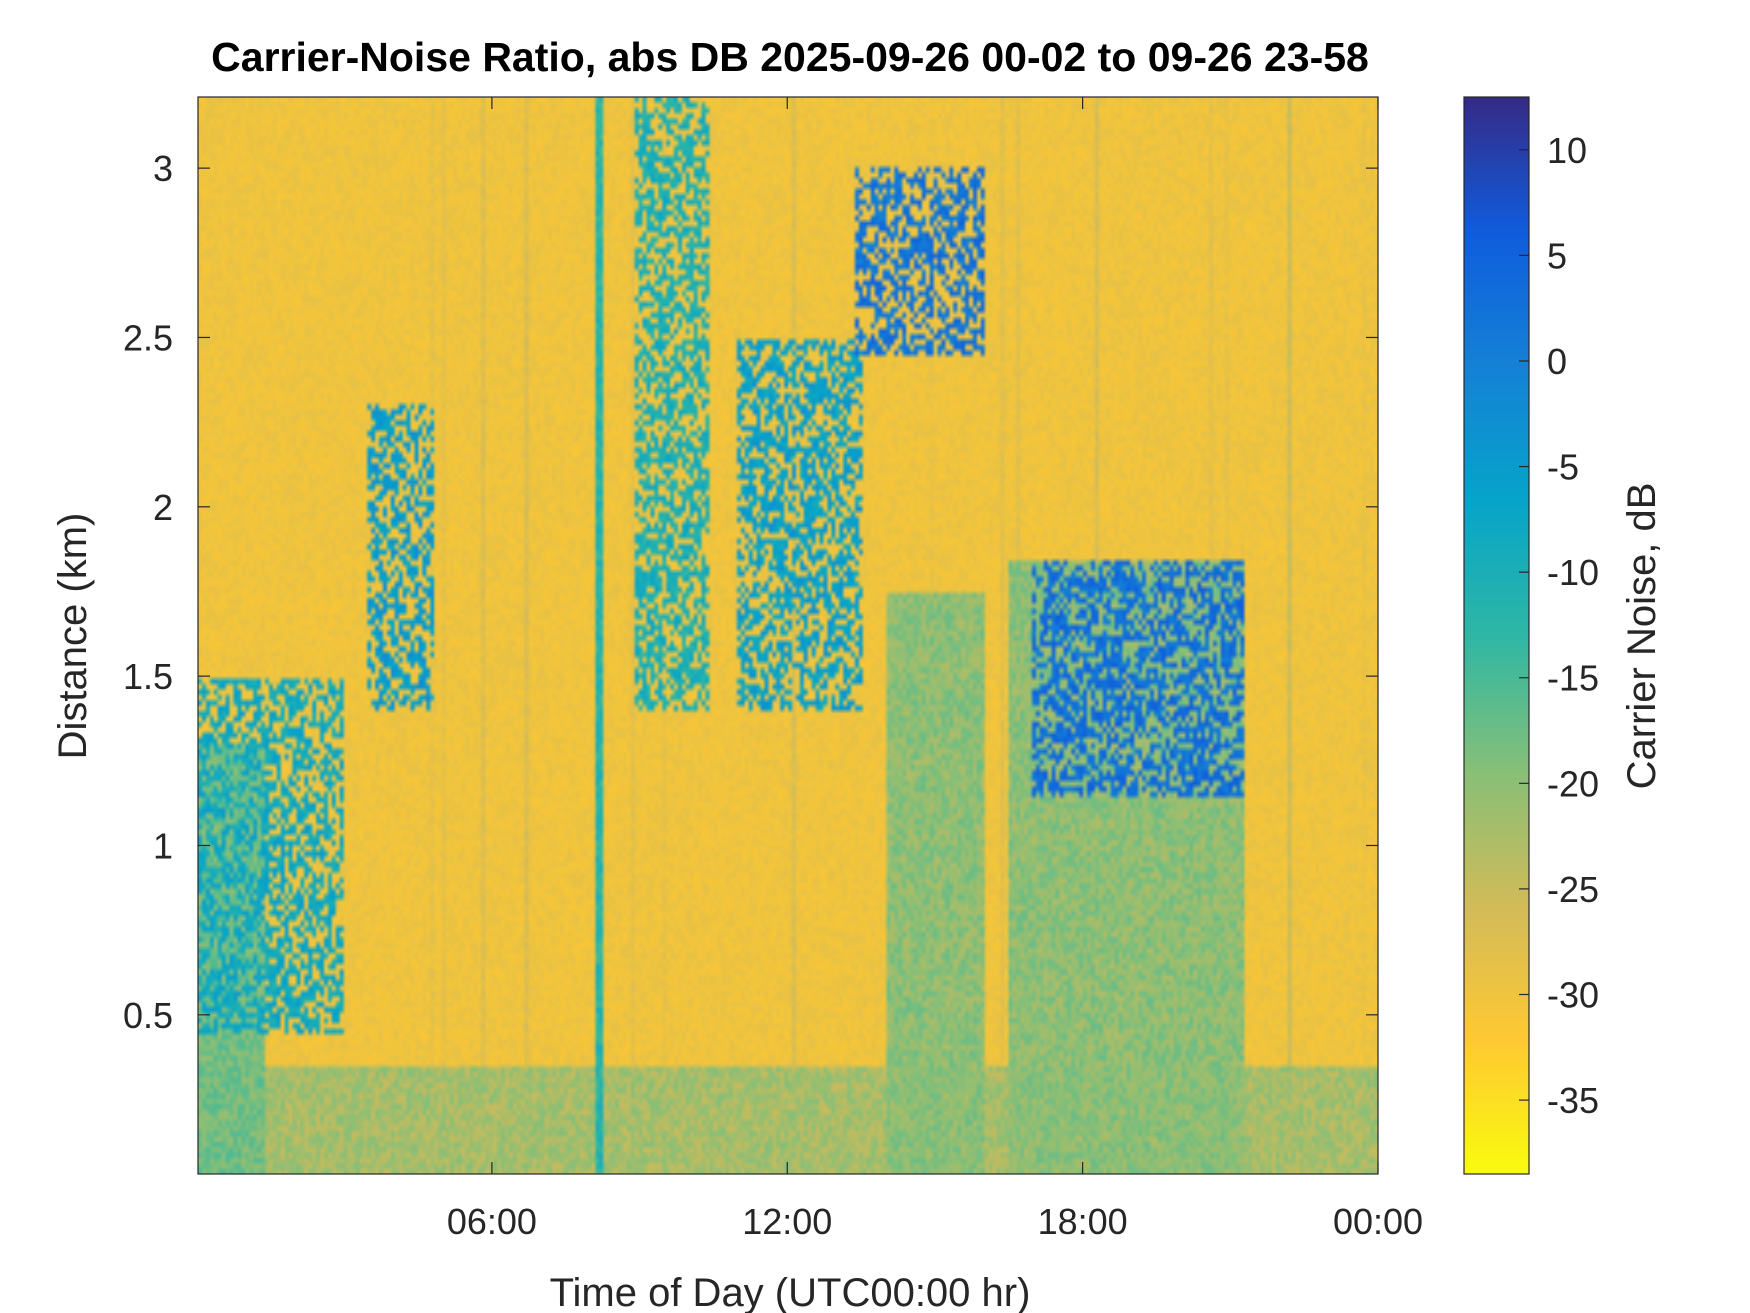 This screenshot has width=1750, height=1313. Describe the element at coordinates (1557, 255) in the screenshot. I see `colorbar-tick-label: 5` at that location.